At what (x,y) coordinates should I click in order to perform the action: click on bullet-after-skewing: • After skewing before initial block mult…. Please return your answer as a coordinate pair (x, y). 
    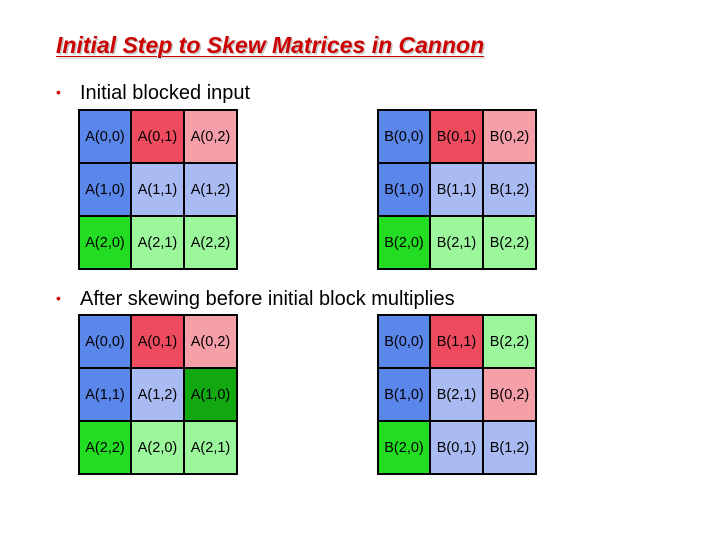
    Looking at the image, I should click on (255, 298).